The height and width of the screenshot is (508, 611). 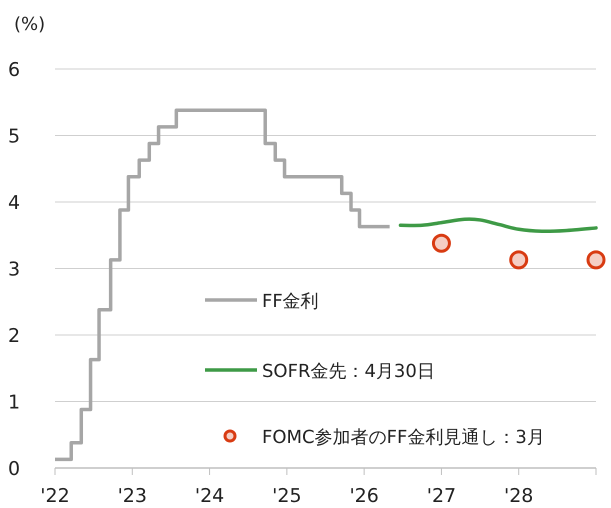 What do you see at coordinates (55, 496) in the screenshot?
I see `x-tick-label: '22` at bounding box center [55, 496].